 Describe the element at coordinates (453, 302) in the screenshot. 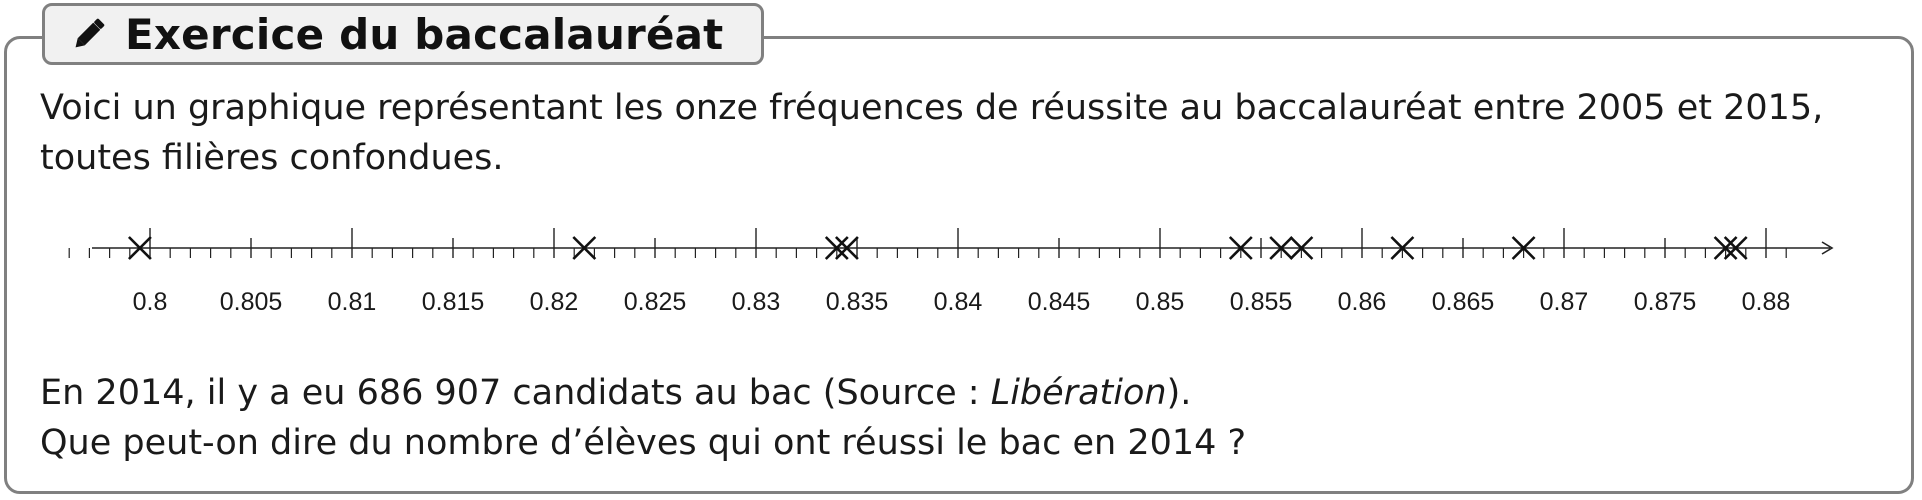

I see `tick-label: 0.815` at that location.